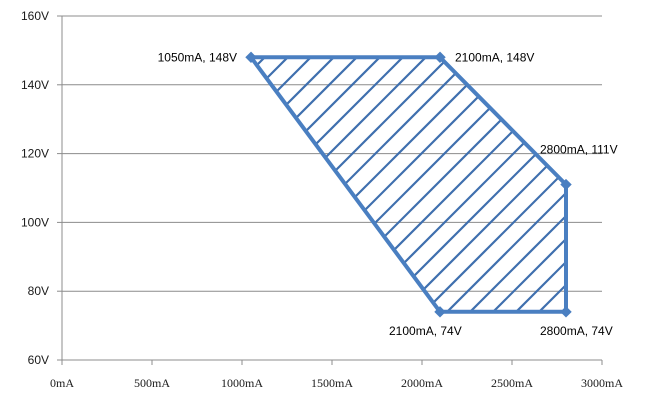  What do you see at coordinates (35, 16) in the screenshot?
I see `y-tick-label: 160V` at bounding box center [35, 16].